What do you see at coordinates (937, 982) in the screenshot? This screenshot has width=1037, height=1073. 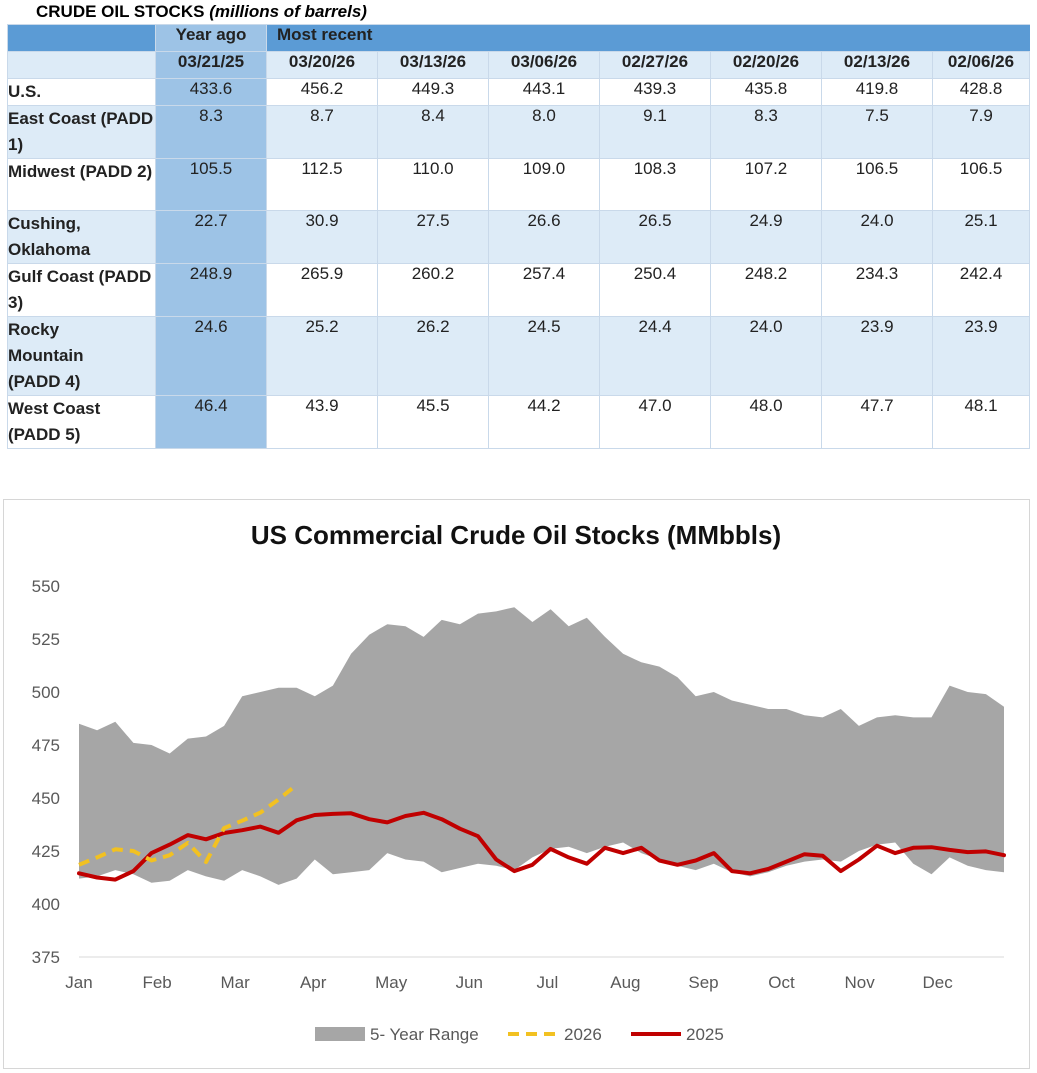 I see `x-tick-label: Dec` at bounding box center [937, 982].